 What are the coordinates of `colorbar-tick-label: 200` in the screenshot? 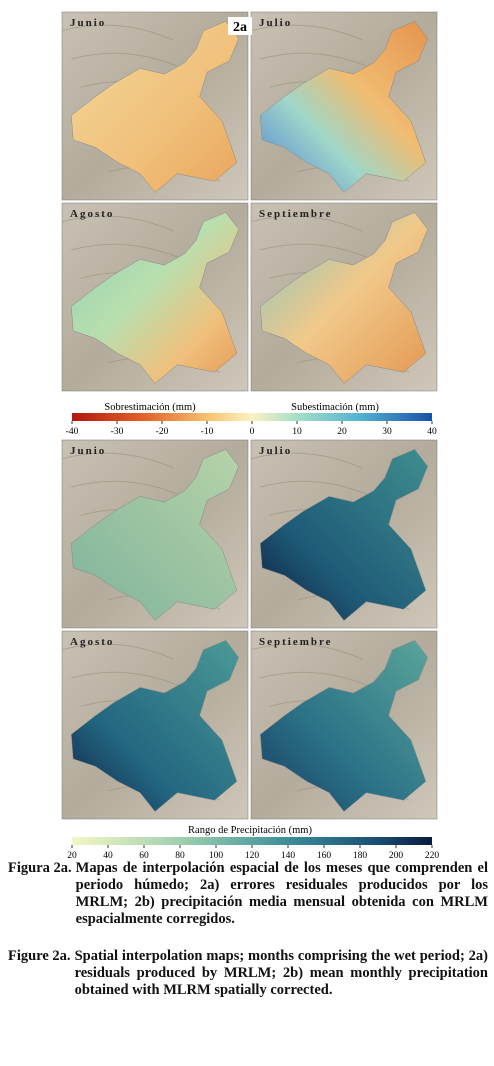 It's located at (396, 855).